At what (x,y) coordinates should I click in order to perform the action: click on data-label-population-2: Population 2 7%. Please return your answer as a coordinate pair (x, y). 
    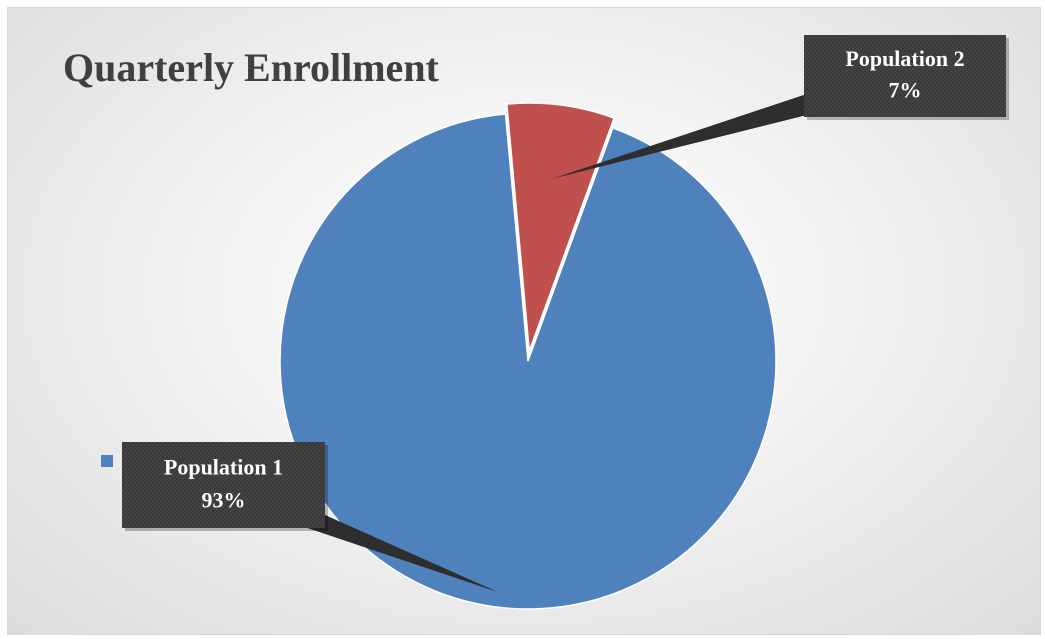
    Looking at the image, I should click on (906, 77).